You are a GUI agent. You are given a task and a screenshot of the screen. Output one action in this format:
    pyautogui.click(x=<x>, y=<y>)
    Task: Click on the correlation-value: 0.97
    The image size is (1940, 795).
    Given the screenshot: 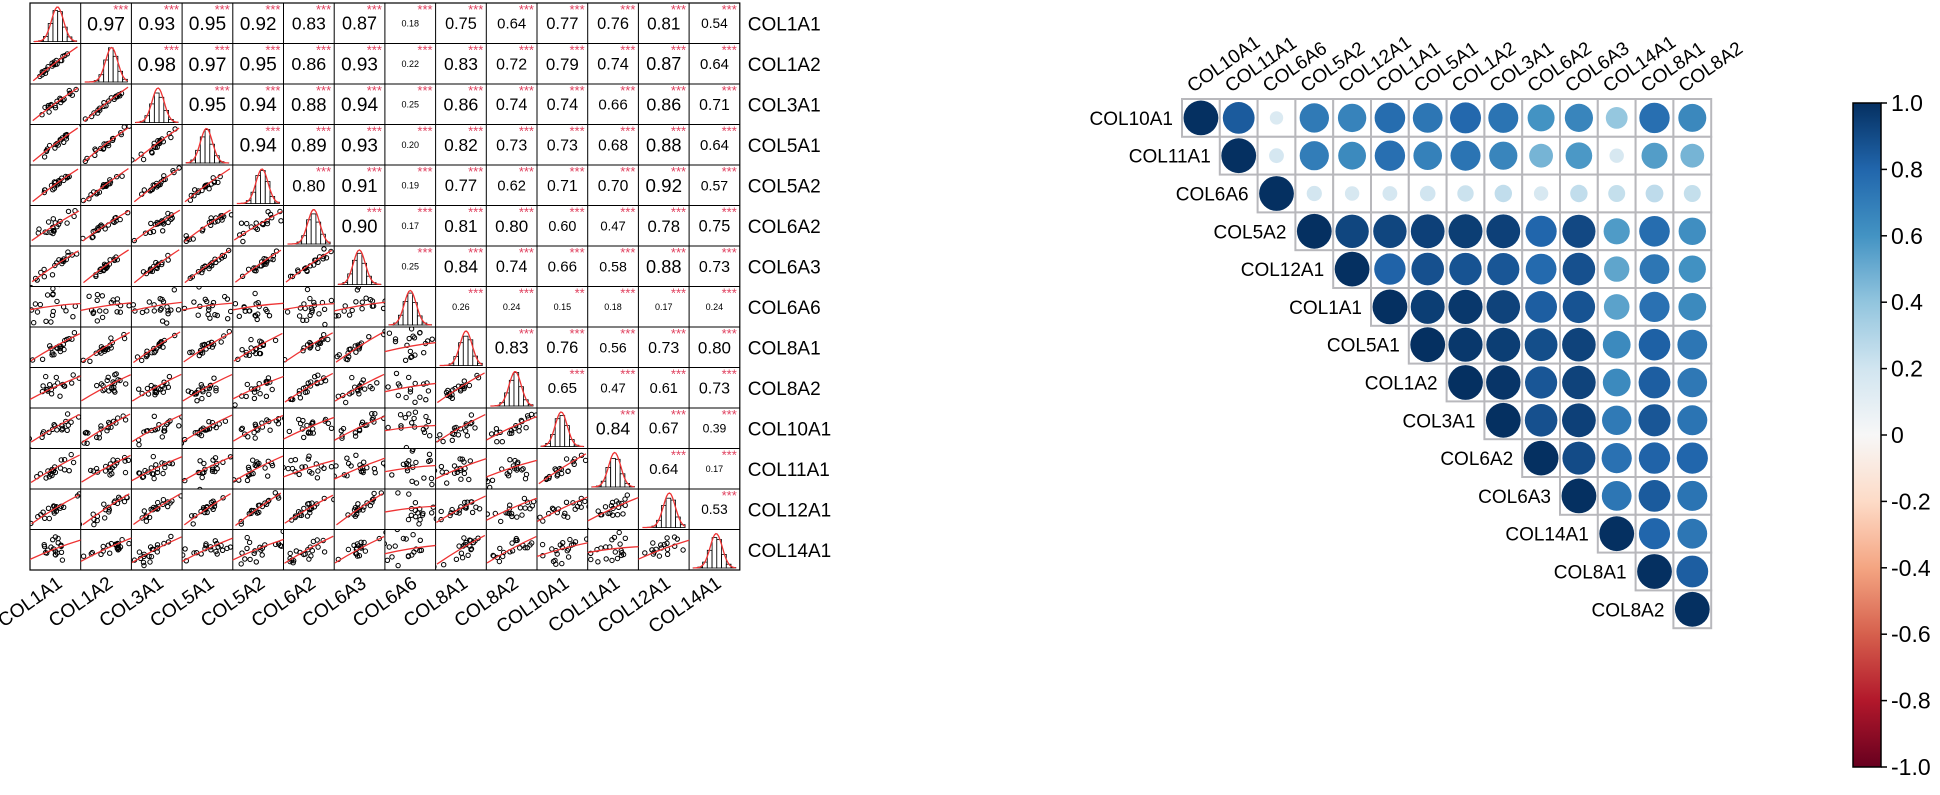 What is the action you would take?
    pyautogui.click(x=106, y=24)
    